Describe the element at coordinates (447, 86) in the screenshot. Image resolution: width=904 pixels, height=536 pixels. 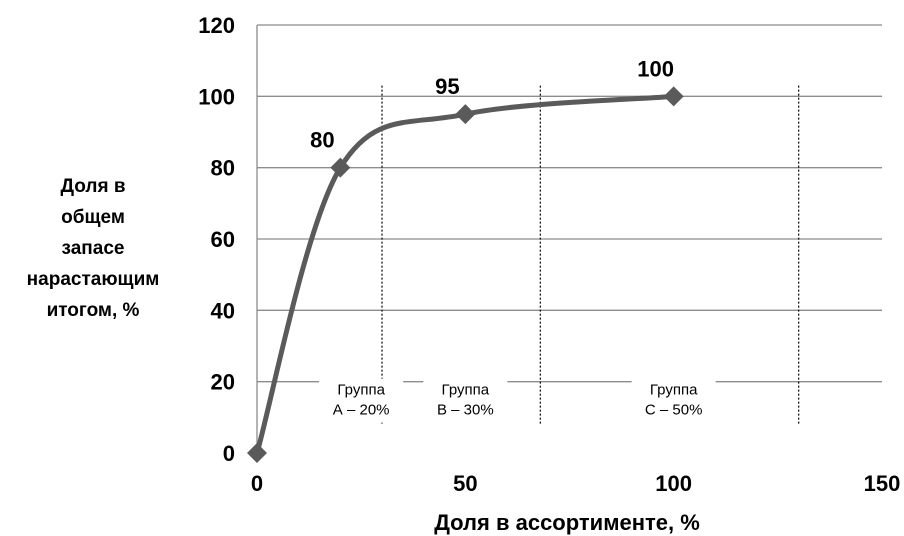
I see `data-label-50: 95` at that location.